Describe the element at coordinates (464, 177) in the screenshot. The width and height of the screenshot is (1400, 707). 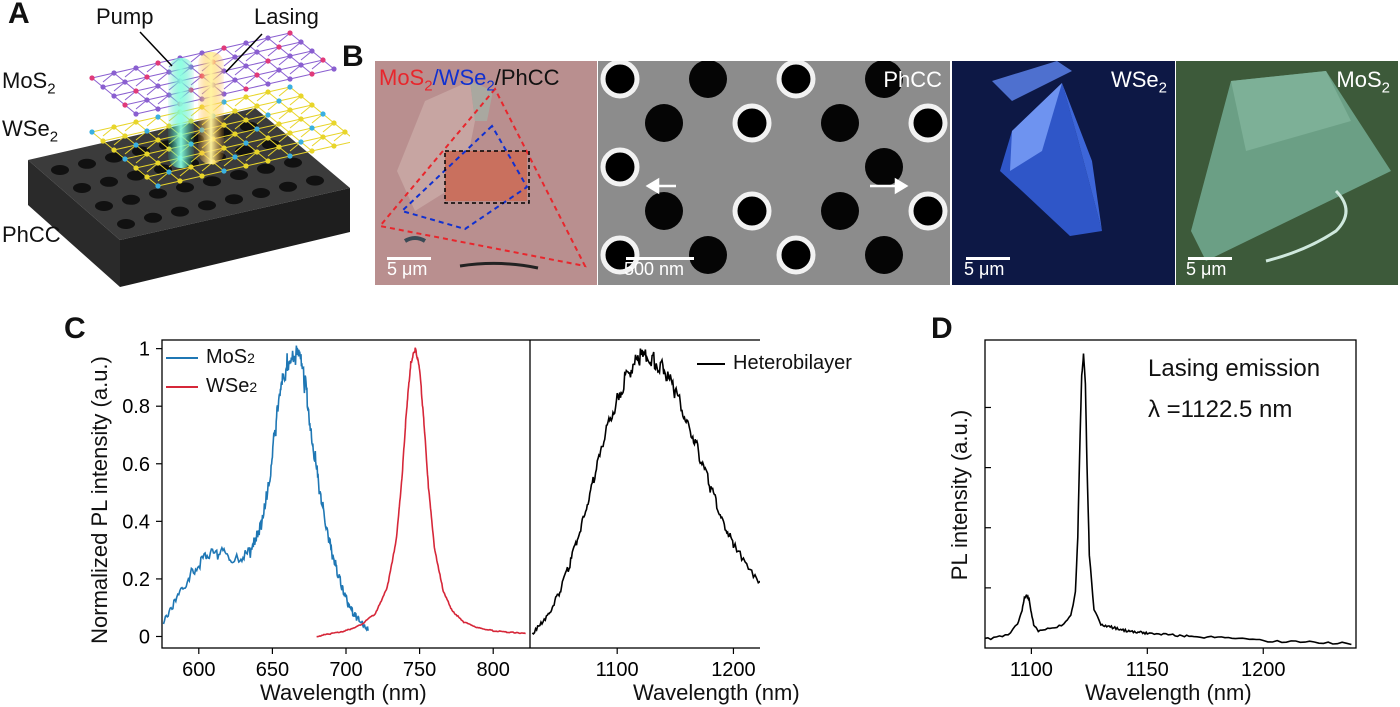
I see `wse2-outline` at that location.